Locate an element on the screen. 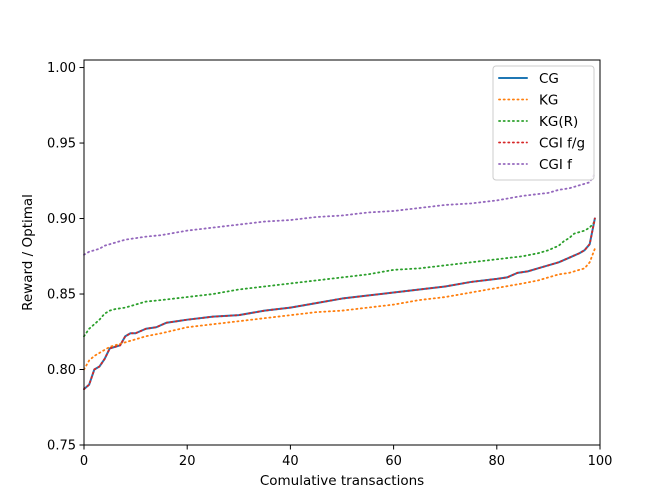 This screenshot has width=668, height=499. legend-label-5: CGI f is located at coordinates (556, 165).